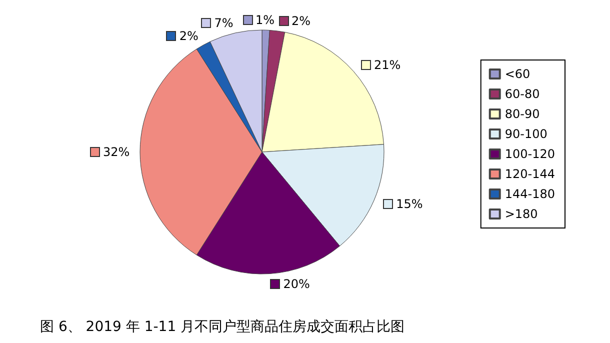 Image resolution: width=610 pixels, height=343 pixels. I want to click on legend-label: <60, so click(517, 74).